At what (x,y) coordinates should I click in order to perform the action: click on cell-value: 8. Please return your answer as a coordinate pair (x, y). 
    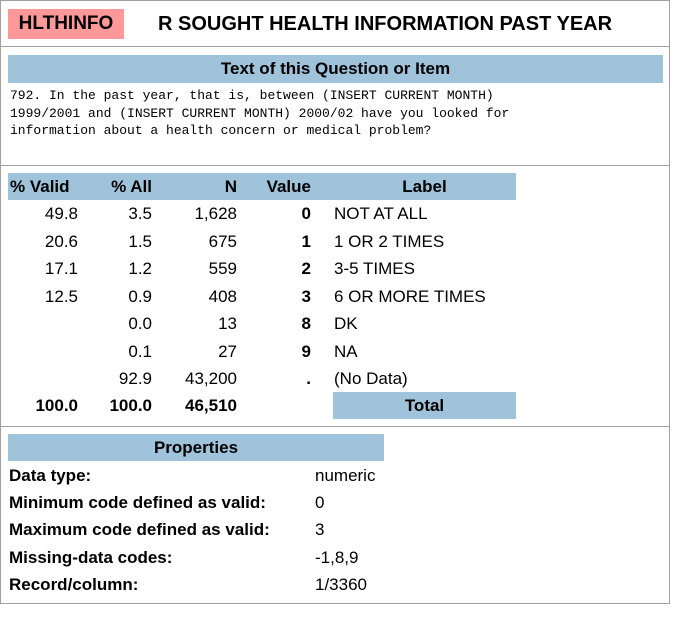
    Looking at the image, I should click on (306, 323).